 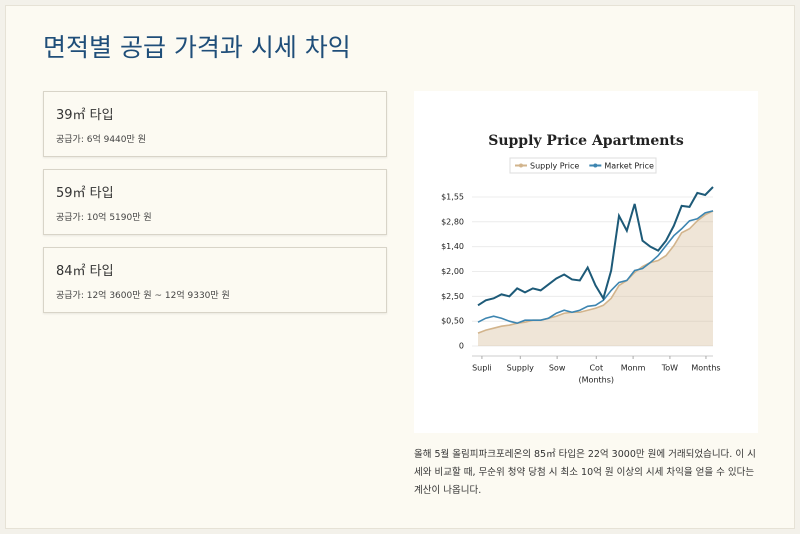 What do you see at coordinates (215, 124) in the screenshot?
I see `card: 39㎡ 타입 공급가: 6억 9440만 원` at bounding box center [215, 124].